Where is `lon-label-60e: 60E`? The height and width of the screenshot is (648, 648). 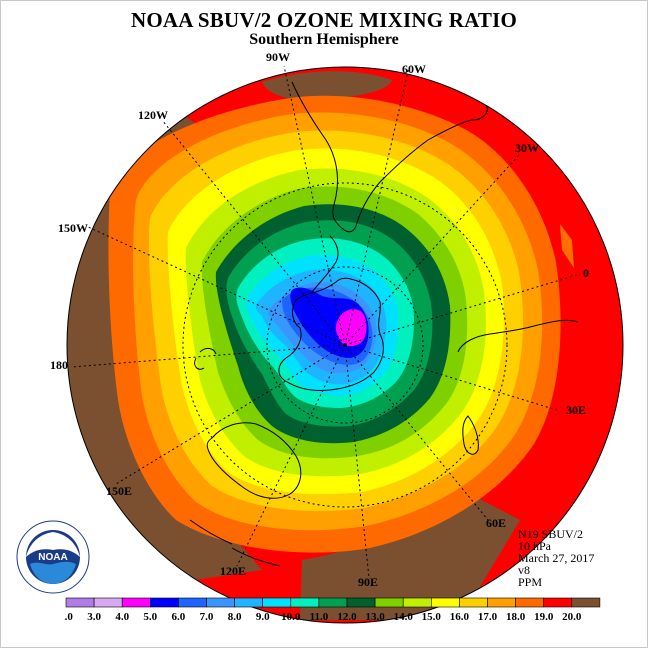
lon-label-60e: 60E is located at coordinates (496, 523).